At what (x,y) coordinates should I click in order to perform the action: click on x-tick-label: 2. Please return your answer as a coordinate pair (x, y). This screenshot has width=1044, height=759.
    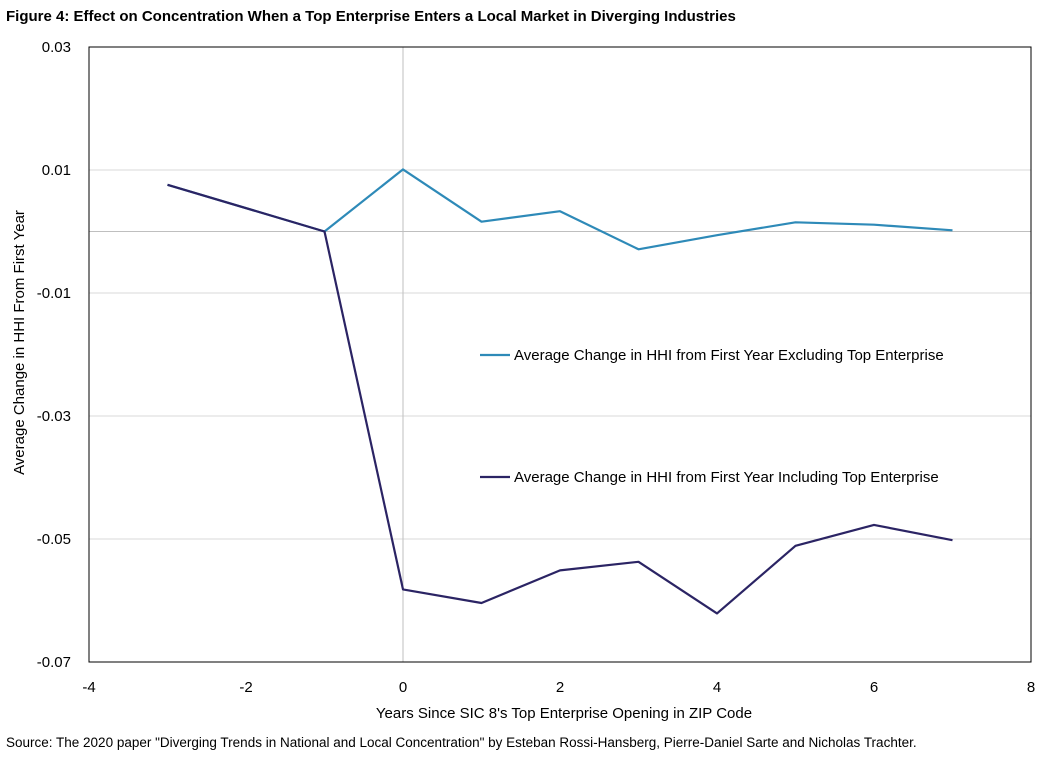
    Looking at the image, I should click on (560, 687).